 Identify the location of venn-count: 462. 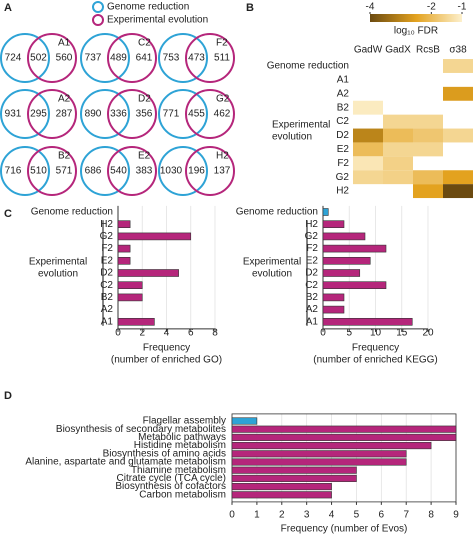
(222, 114).